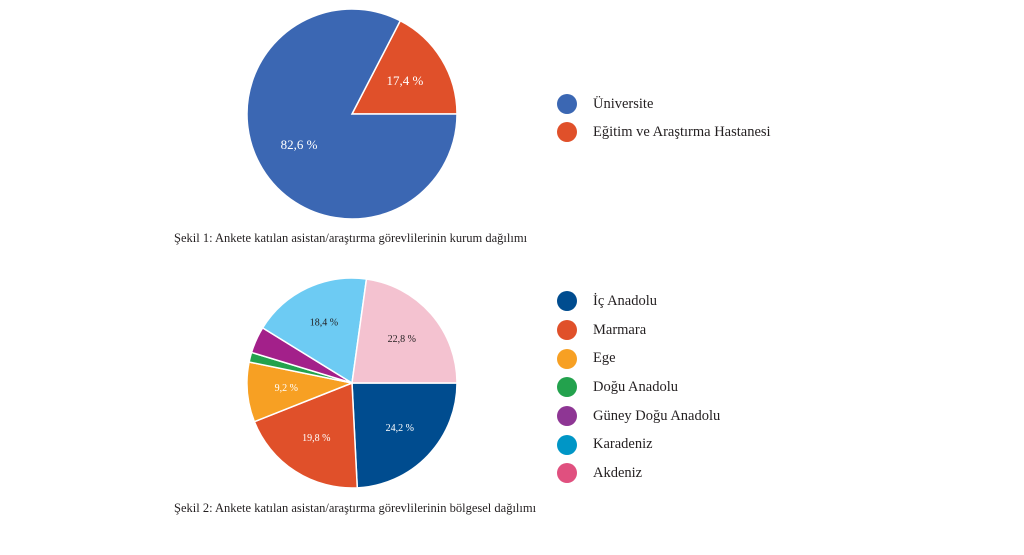 Image resolution: width=1024 pixels, height=555 pixels. What do you see at coordinates (314, 331) in the screenshot?
I see `pie-slice-karadeniz` at bounding box center [314, 331].